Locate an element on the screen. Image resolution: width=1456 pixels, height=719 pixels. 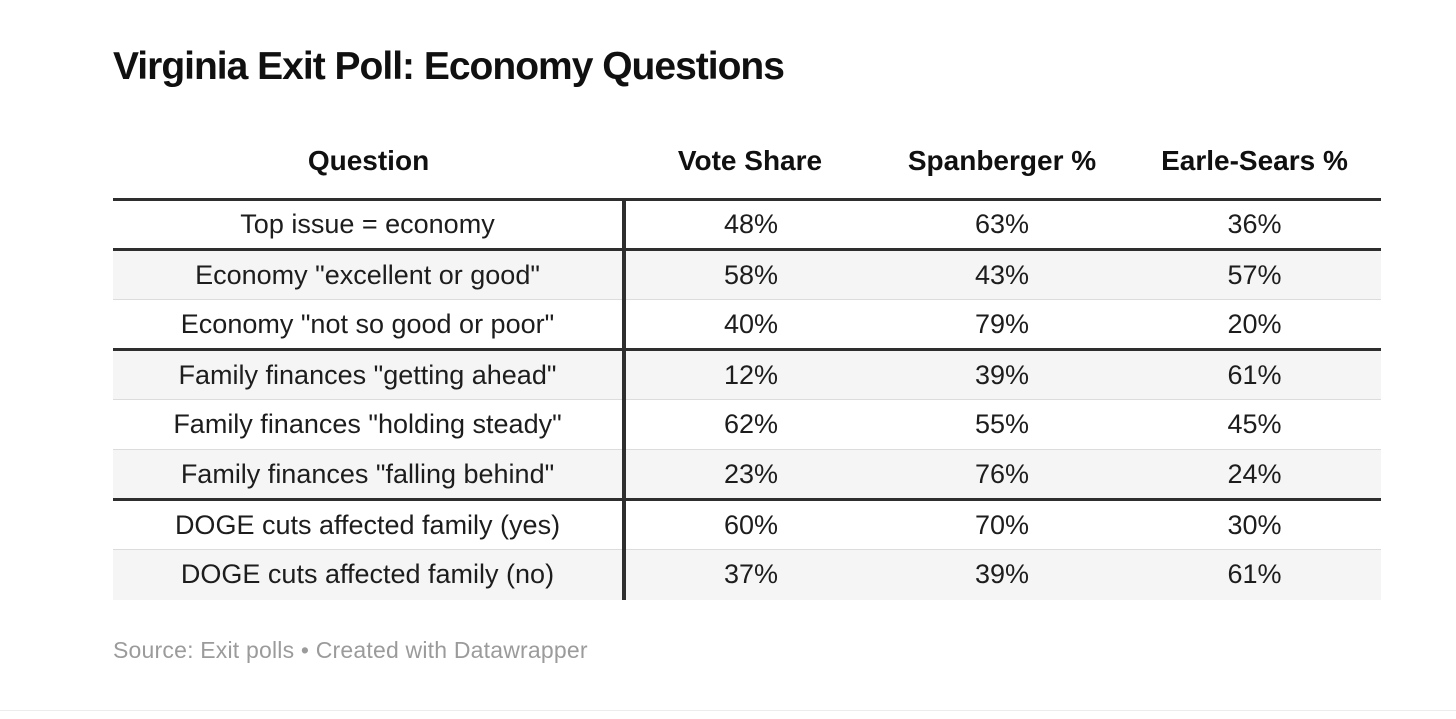
bottom-divider is located at coordinates (728, 710).